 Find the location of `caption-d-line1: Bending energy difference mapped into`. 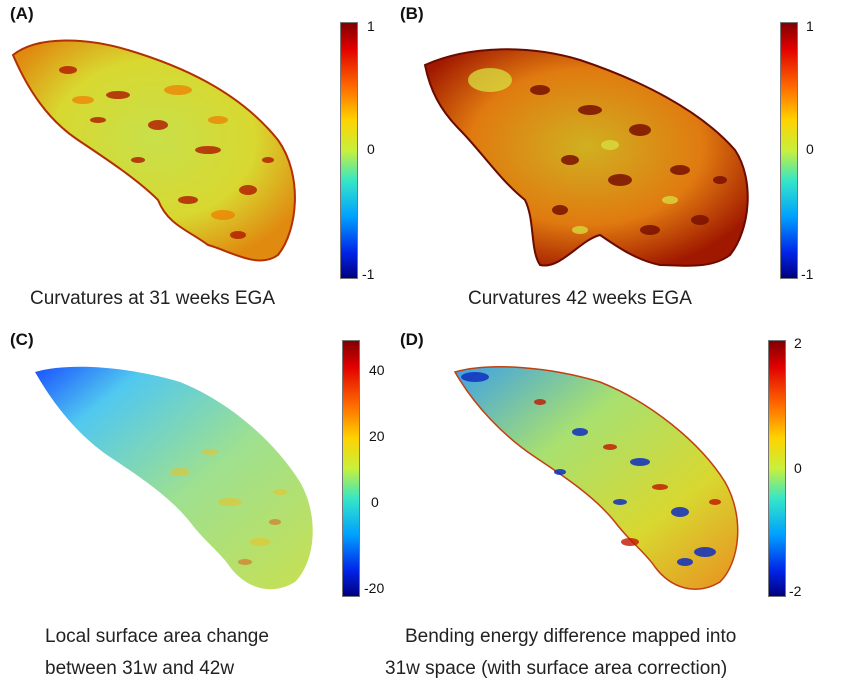

caption-d-line1: Bending energy difference mapped into is located at coordinates (571, 636).